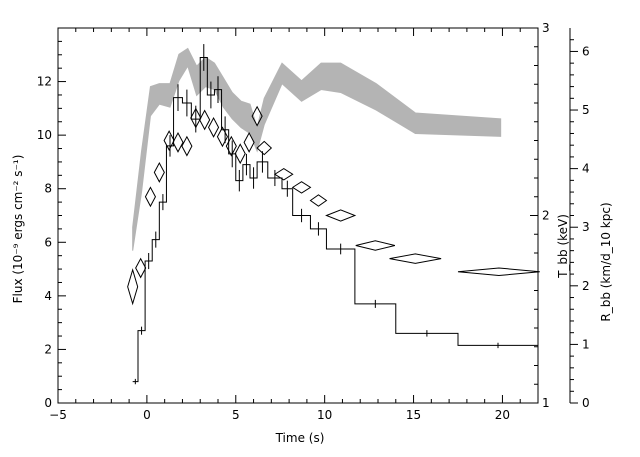 The height and width of the screenshot is (457, 640). I want to click on y-left-tick-label: 4, so click(48, 296).